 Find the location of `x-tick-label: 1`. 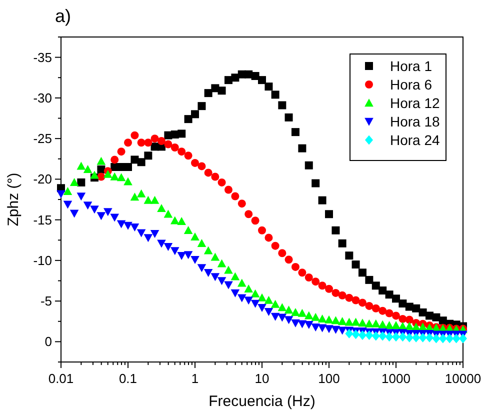

x-tick-label: 1 is located at coordinates (195, 378).